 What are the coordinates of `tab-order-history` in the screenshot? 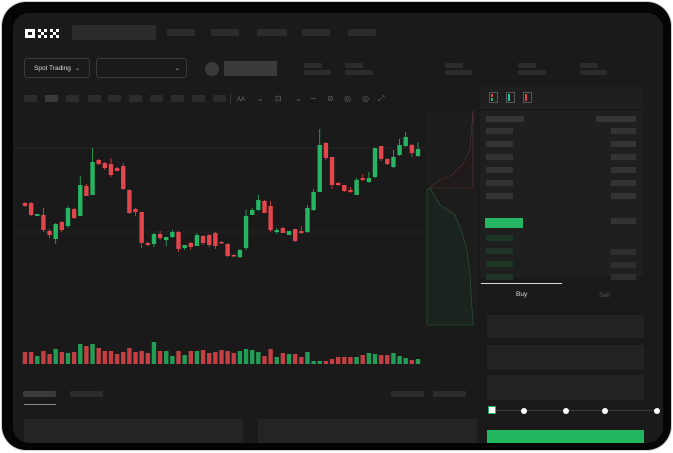 It's located at (86, 394).